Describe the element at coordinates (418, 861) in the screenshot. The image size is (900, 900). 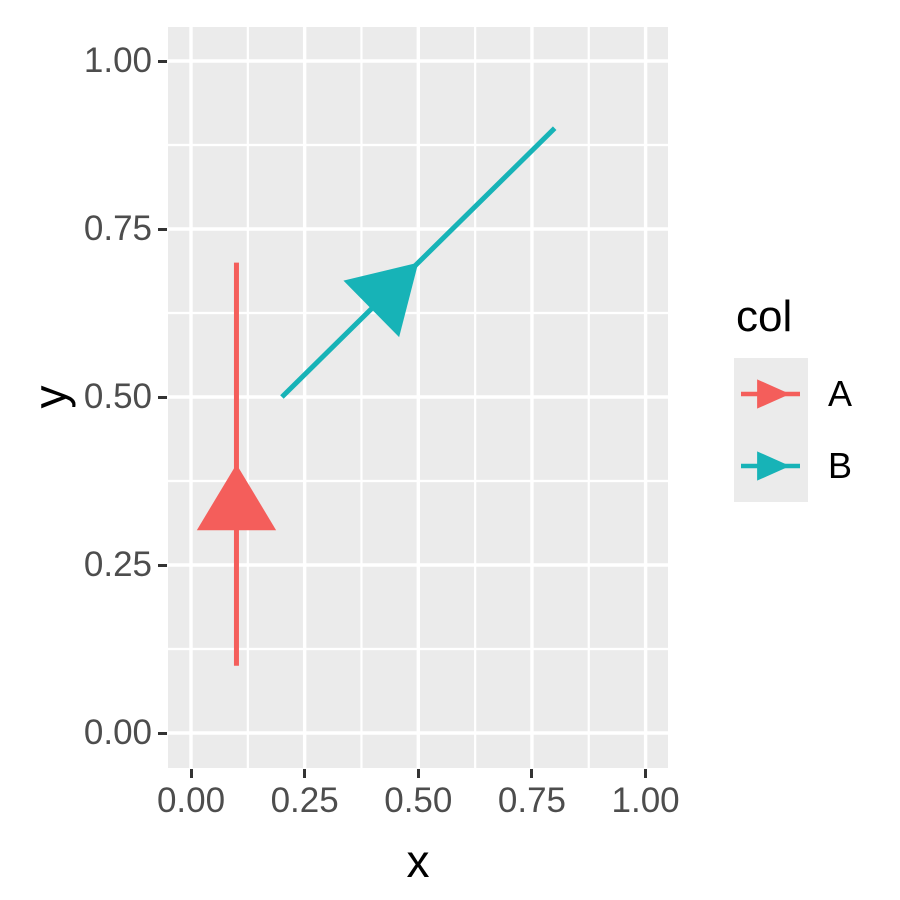
I see `x-axis-title: x` at that location.